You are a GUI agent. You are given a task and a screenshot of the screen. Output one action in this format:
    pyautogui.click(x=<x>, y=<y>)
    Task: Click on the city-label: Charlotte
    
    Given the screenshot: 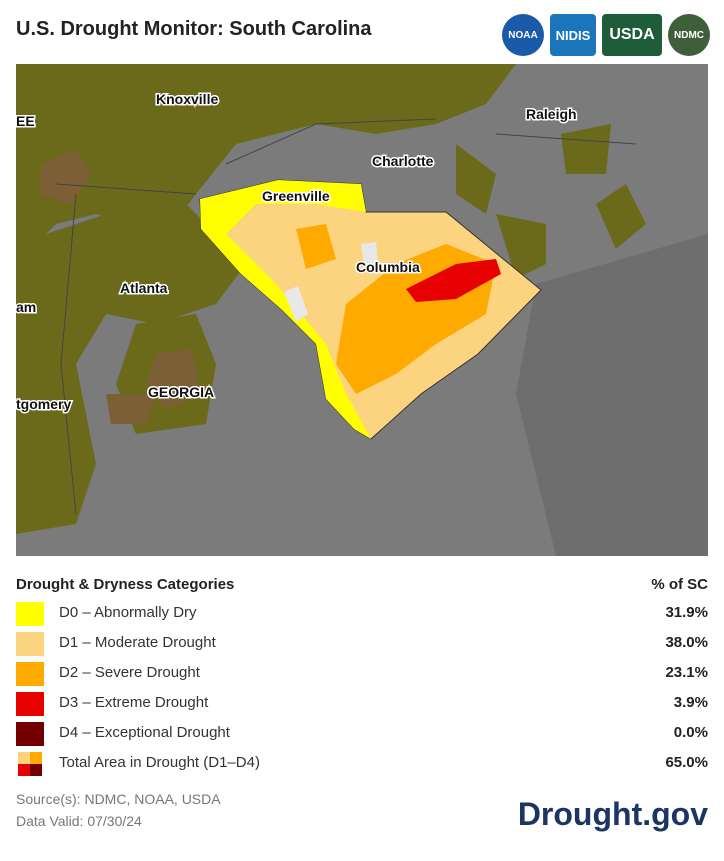 What is the action you would take?
    pyautogui.click(x=403, y=161)
    